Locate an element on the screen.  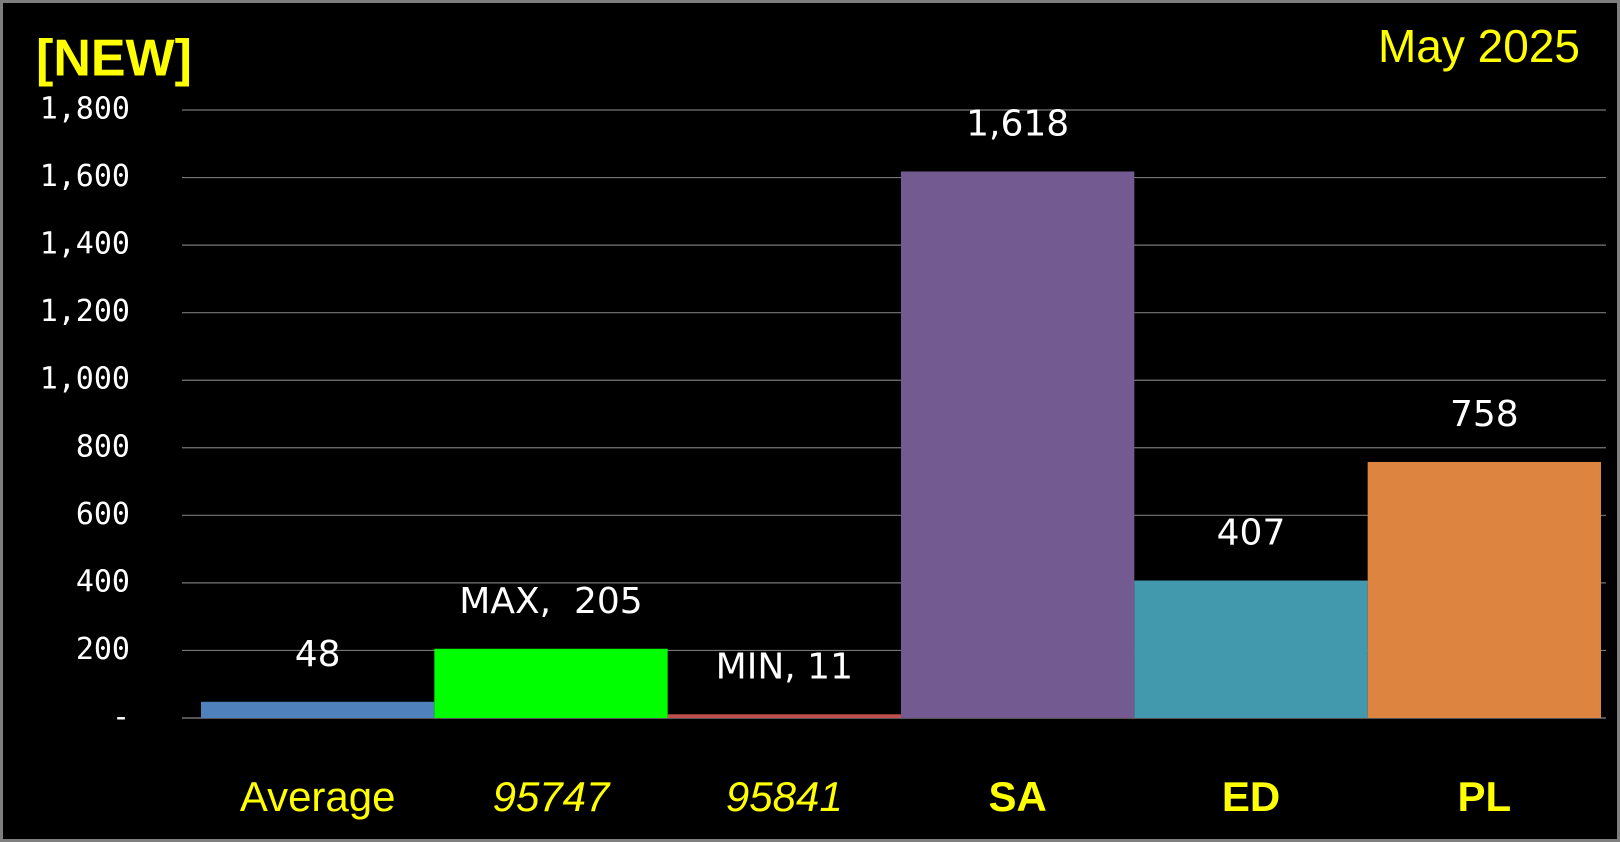
y-tick-label: 800 is located at coordinates (103, 446).